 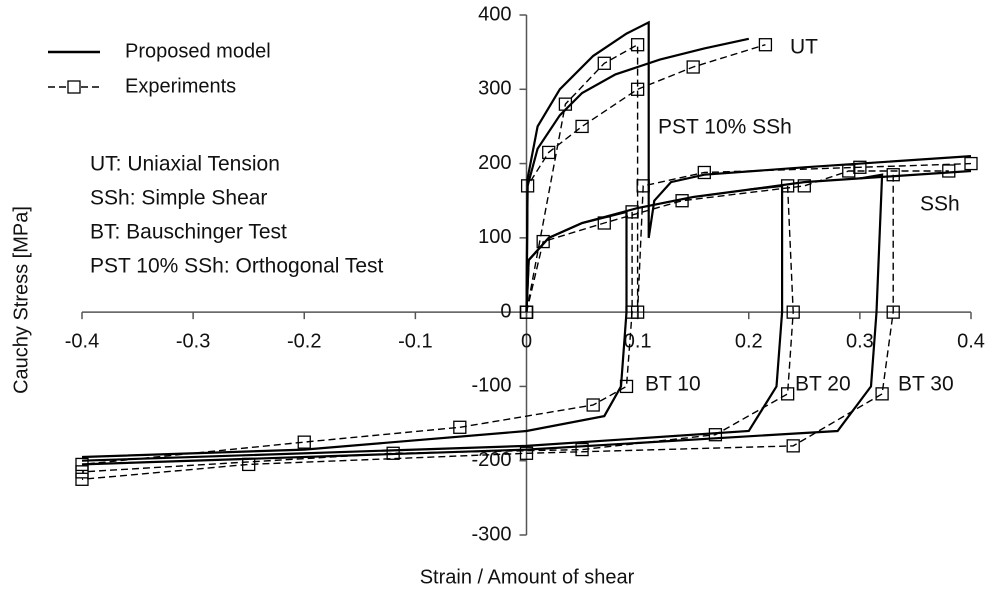 I want to click on y-tick-label: -300, so click(x=491, y=534).